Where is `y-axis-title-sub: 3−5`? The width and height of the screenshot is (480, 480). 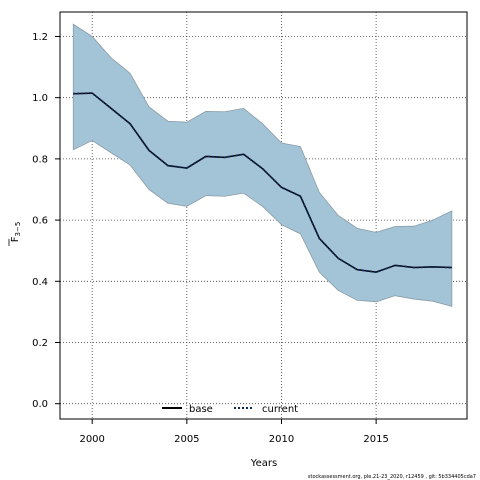
y-axis-title-sub: 3−5 is located at coordinates (18, 229).